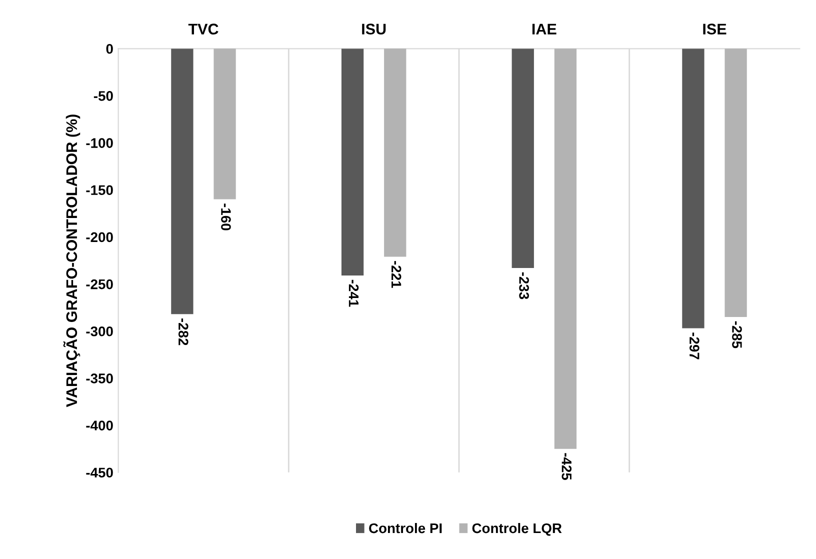 This screenshot has height=559, width=816. Describe the element at coordinates (397, 274) in the screenshot. I see `data-label: -221` at that location.